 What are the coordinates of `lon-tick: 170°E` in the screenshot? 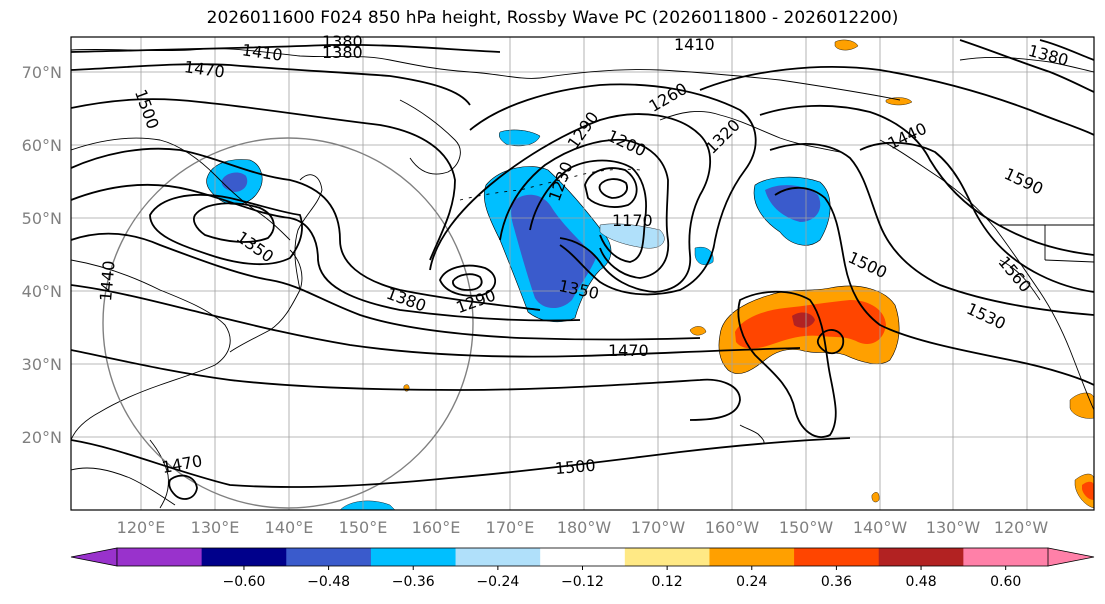 It's located at (510, 527).